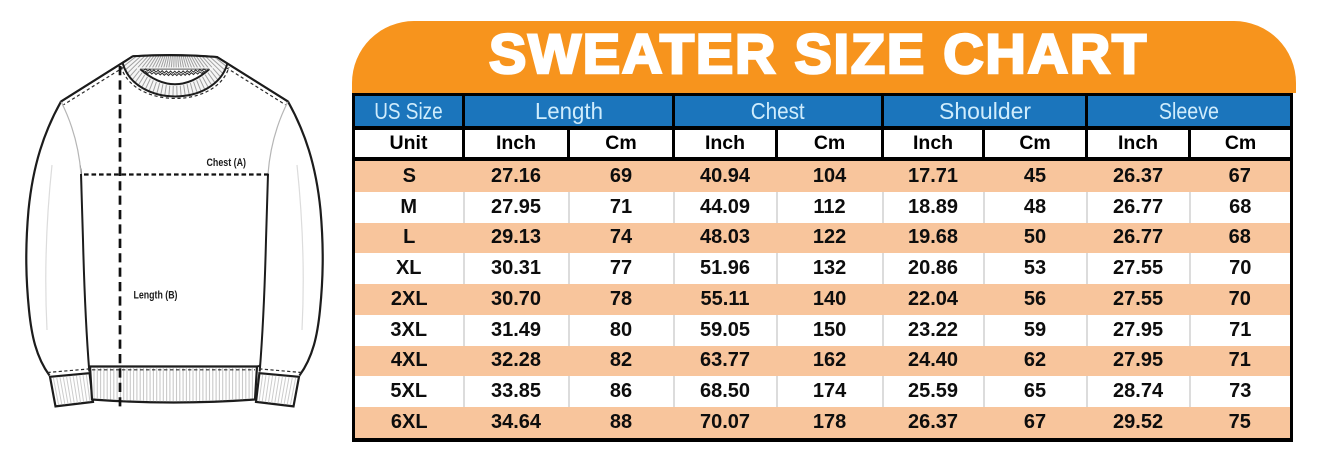 The height and width of the screenshot is (465, 1317). I want to click on svg-text: Chest (A), so click(227, 163).